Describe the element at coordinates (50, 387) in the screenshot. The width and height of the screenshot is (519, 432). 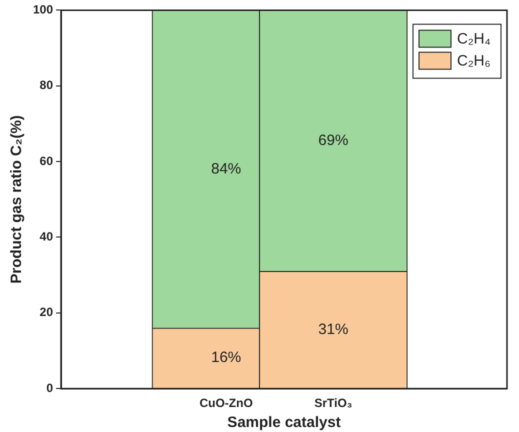
I see `y-tick-label: 0` at that location.